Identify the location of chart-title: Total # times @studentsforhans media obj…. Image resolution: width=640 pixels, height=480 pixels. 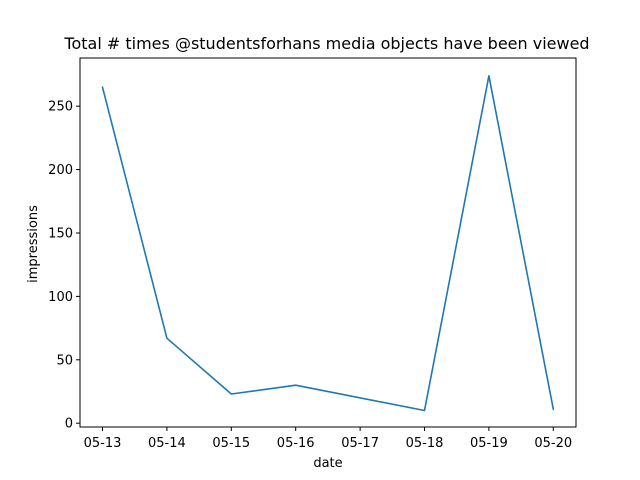
(326, 43).